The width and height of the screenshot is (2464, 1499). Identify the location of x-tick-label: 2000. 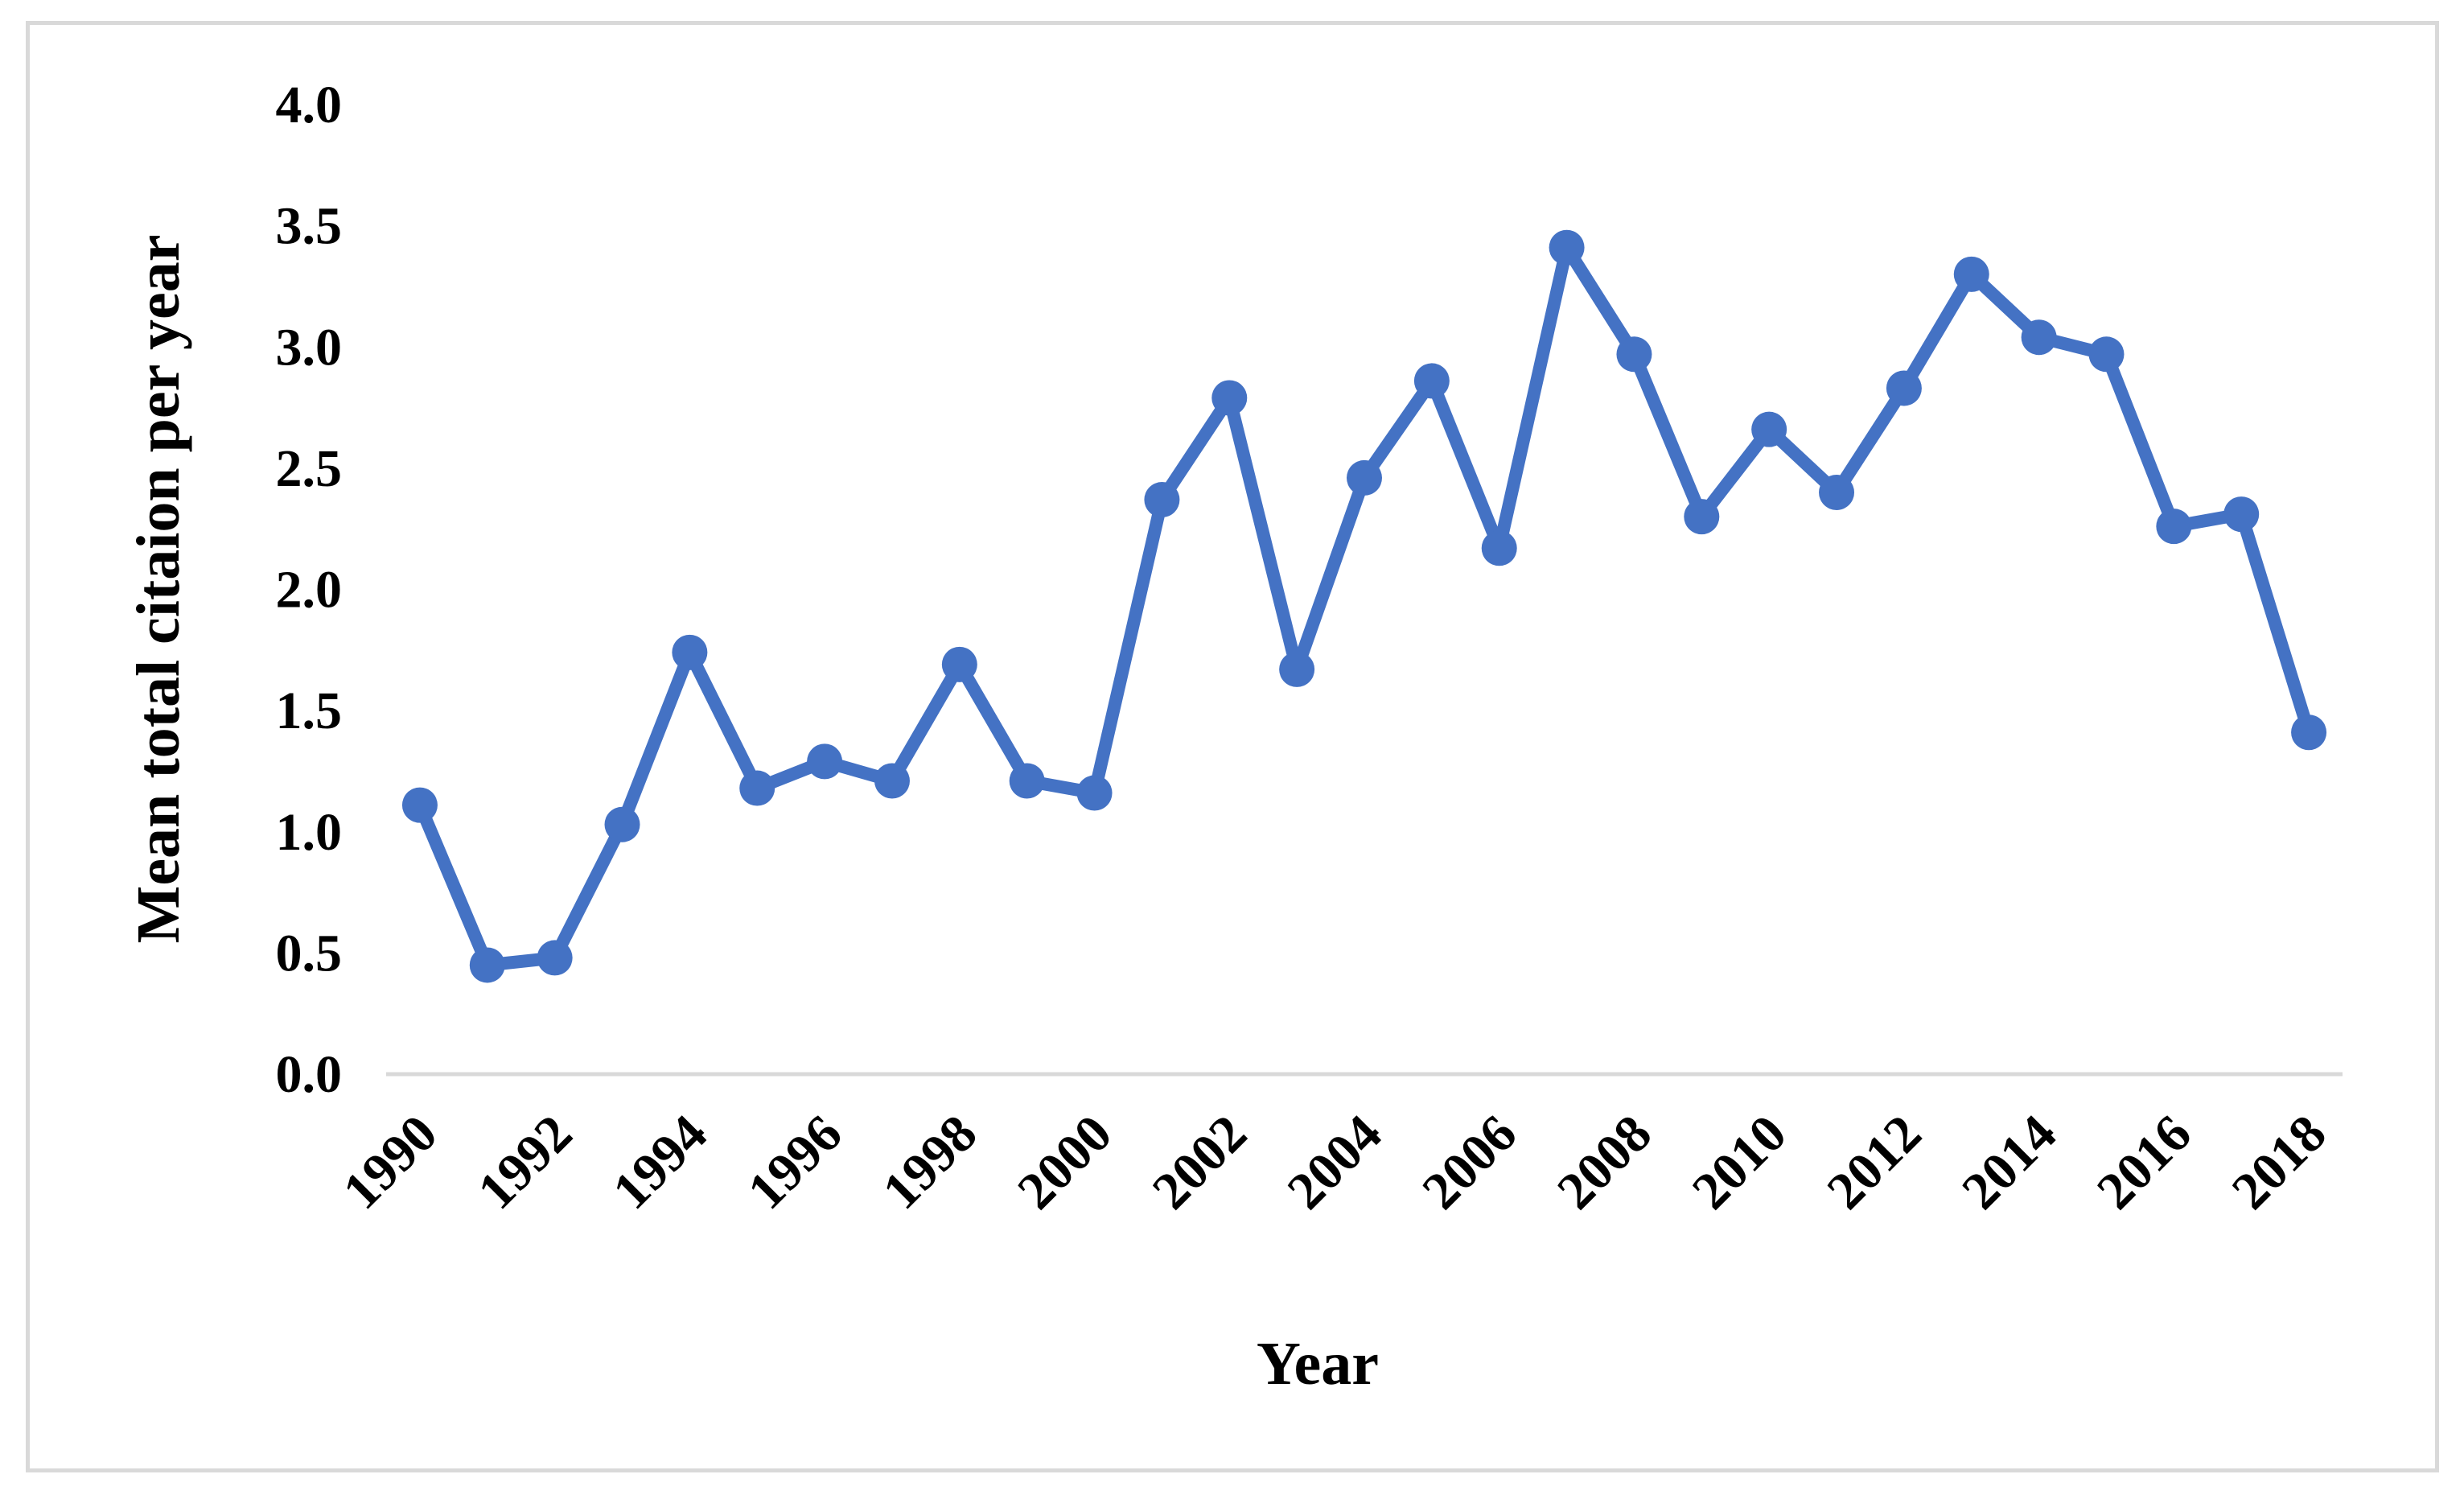
(1064, 1162).